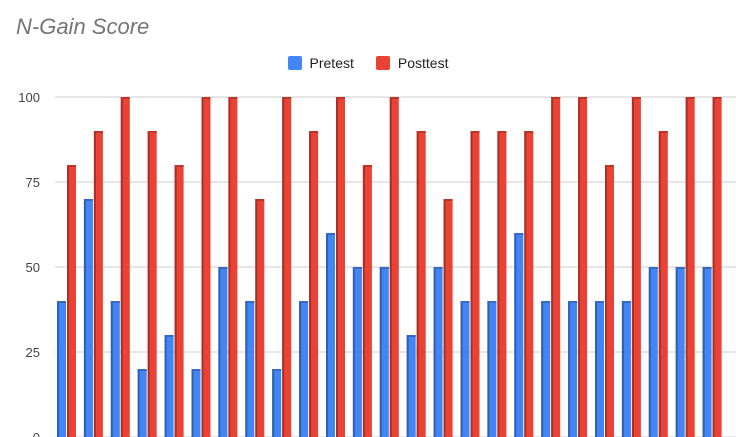  I want to click on legend: Pretest Posttest, so click(368, 63).